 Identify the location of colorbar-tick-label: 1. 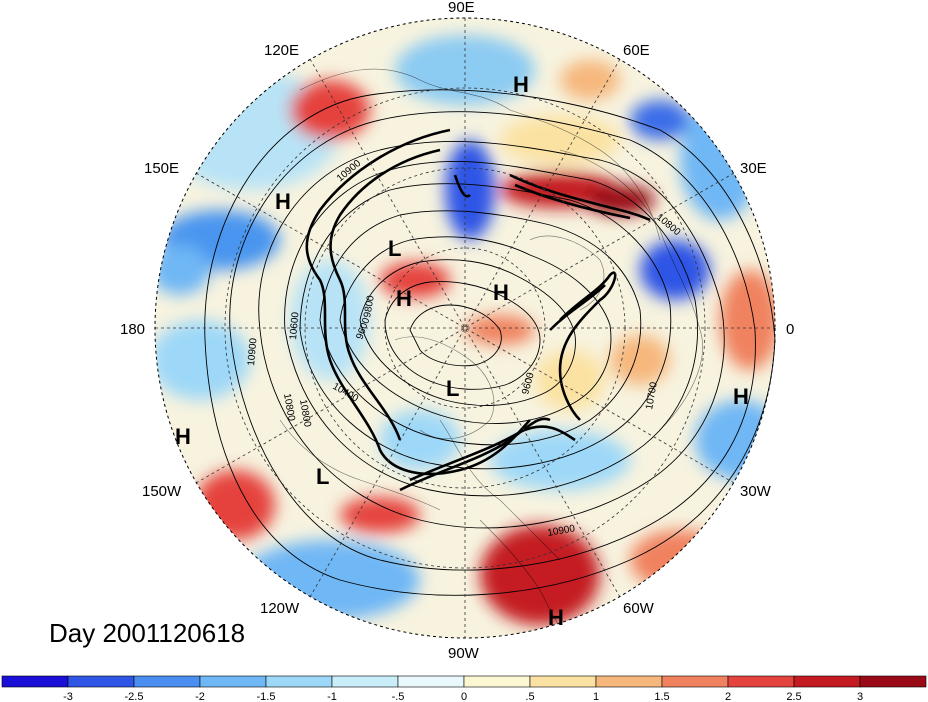
(596, 696).